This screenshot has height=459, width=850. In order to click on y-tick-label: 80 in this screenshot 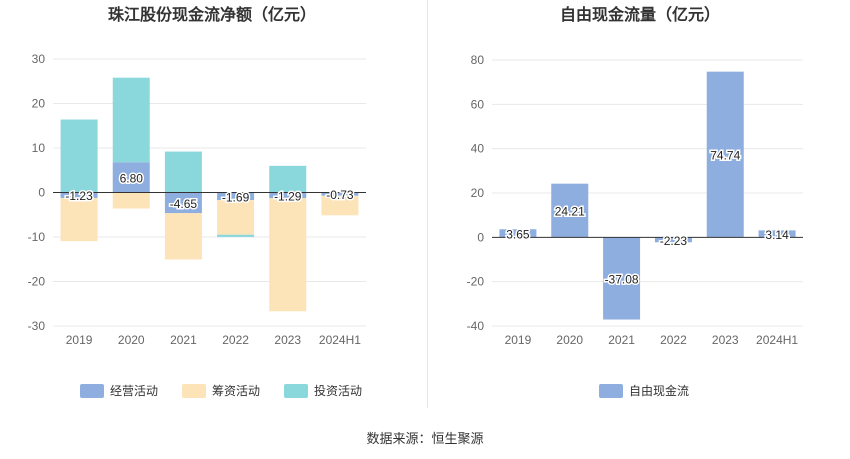, I will do `click(478, 60)`.